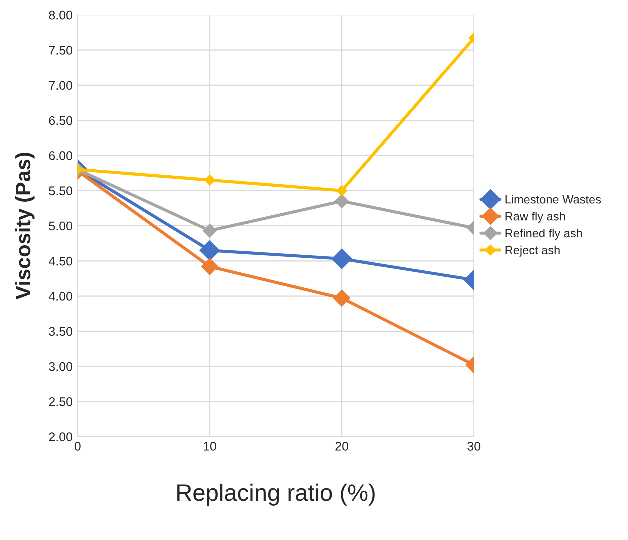 This screenshot has width=628, height=540. What do you see at coordinates (342, 446) in the screenshot?
I see `x-tick-label: 20` at bounding box center [342, 446].